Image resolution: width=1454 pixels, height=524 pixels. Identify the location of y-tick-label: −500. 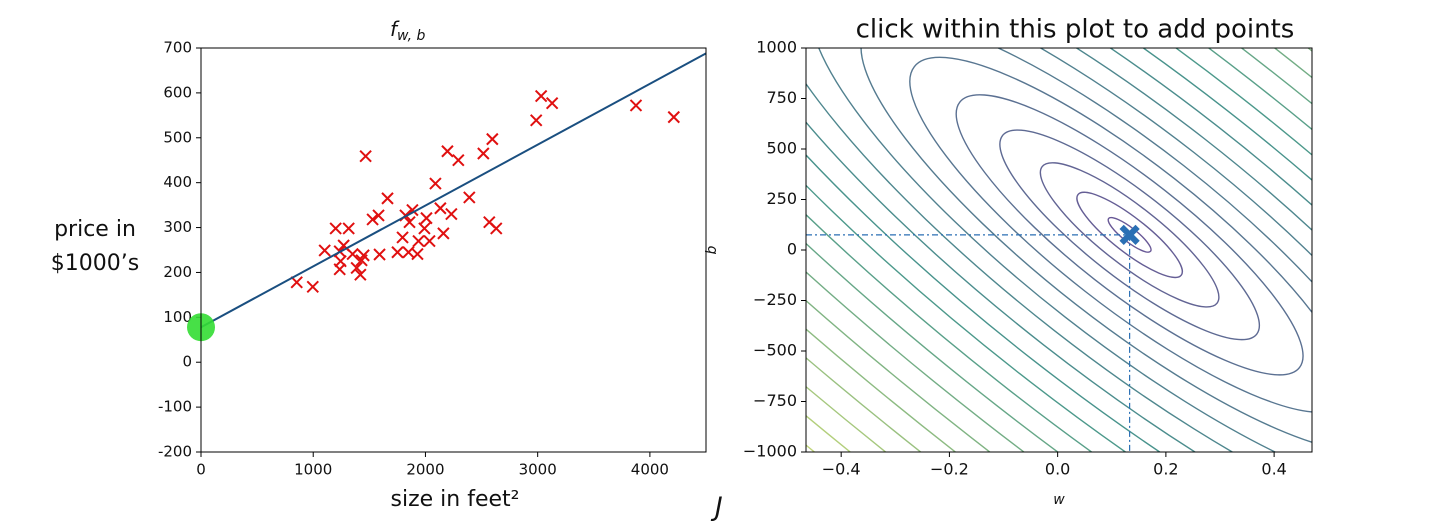
(775, 350).